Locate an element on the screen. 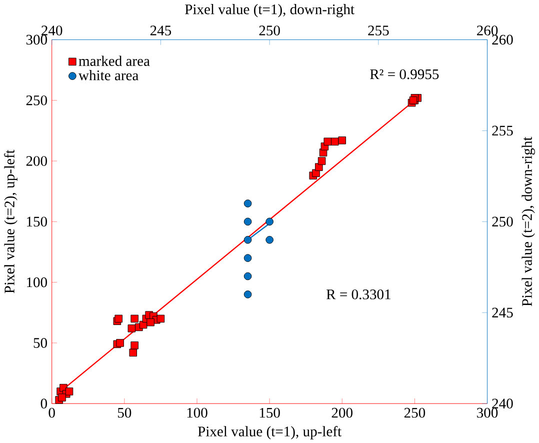 The height and width of the screenshot is (443, 539). y2-tick-label: 255 is located at coordinates (502, 131).